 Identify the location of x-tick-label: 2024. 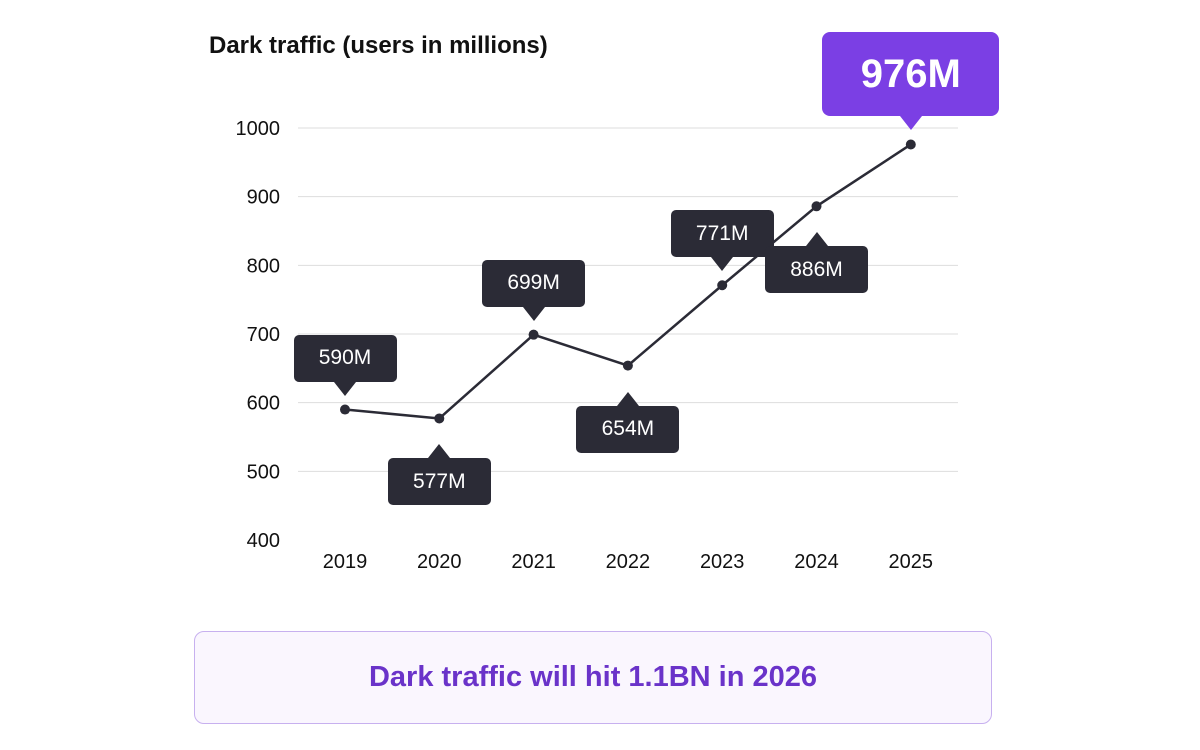
(816, 562).